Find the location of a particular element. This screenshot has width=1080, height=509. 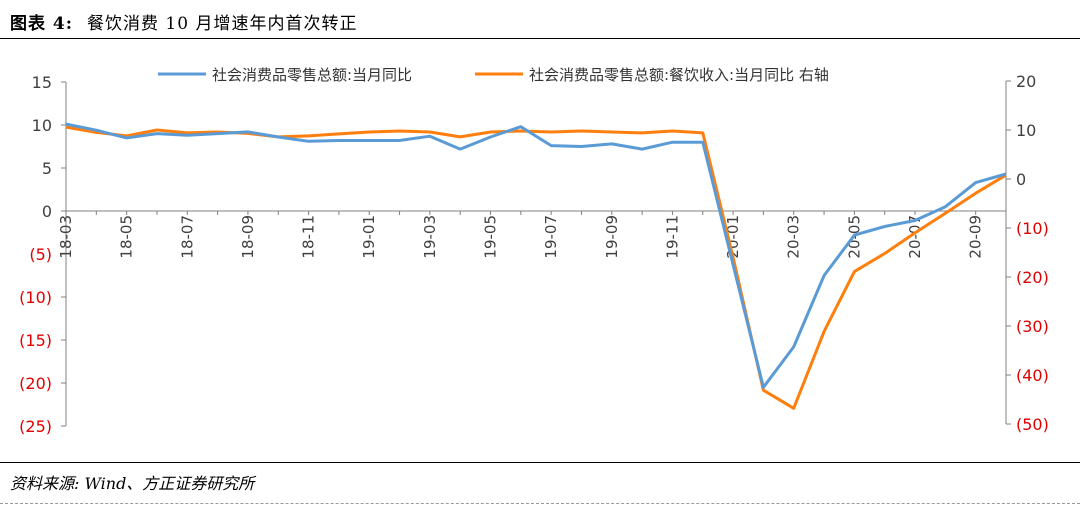

x-tick-label: 19-03 is located at coordinates (430, 237).